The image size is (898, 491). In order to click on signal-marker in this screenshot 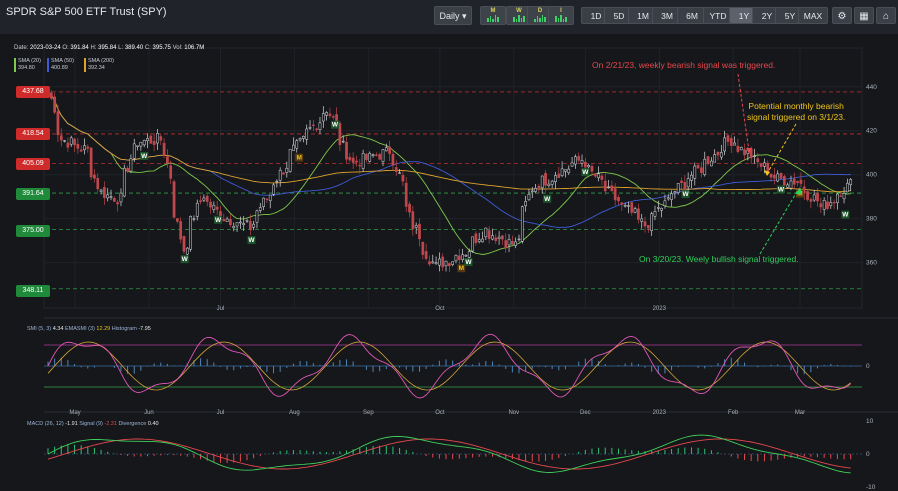, I will do `click(780, 189)`.